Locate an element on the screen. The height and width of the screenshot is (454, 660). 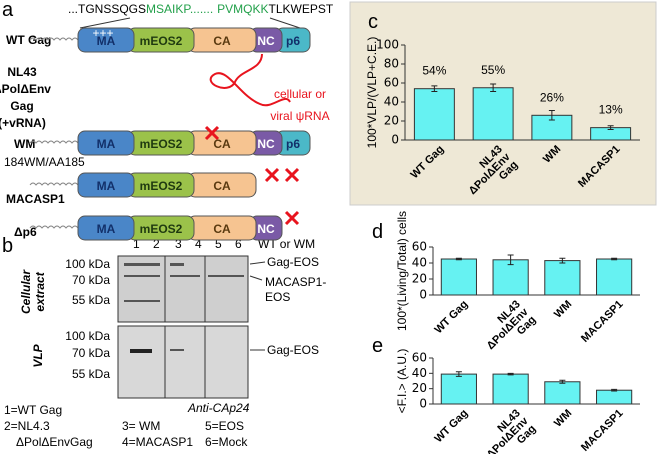
rna is located at coordinates (250, 80).